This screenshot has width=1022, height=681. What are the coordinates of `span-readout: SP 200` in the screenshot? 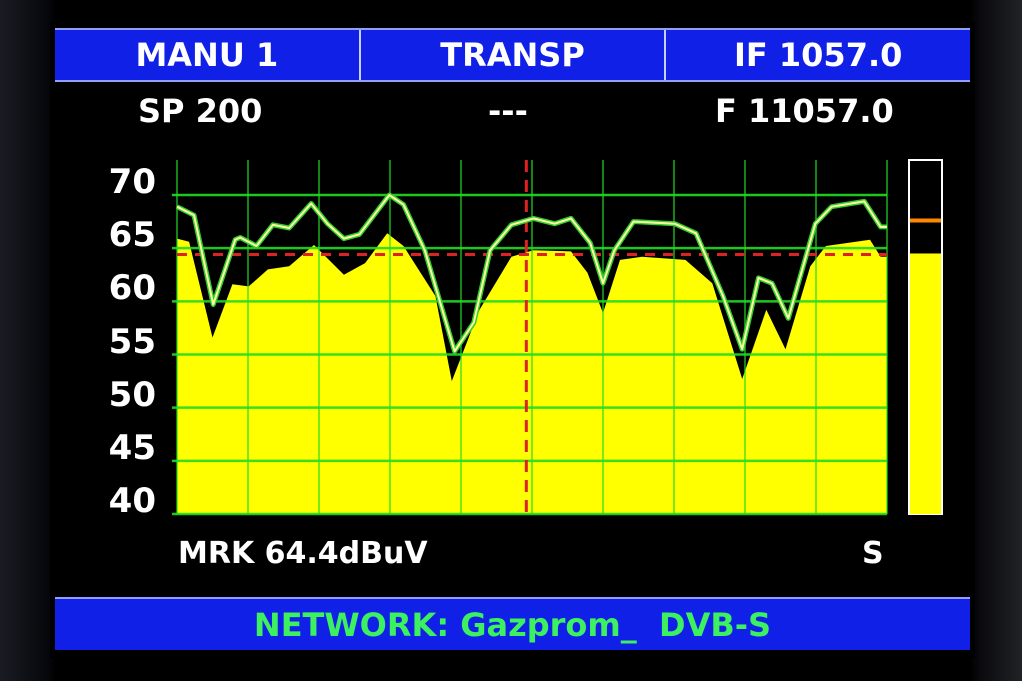 It's located at (200, 111).